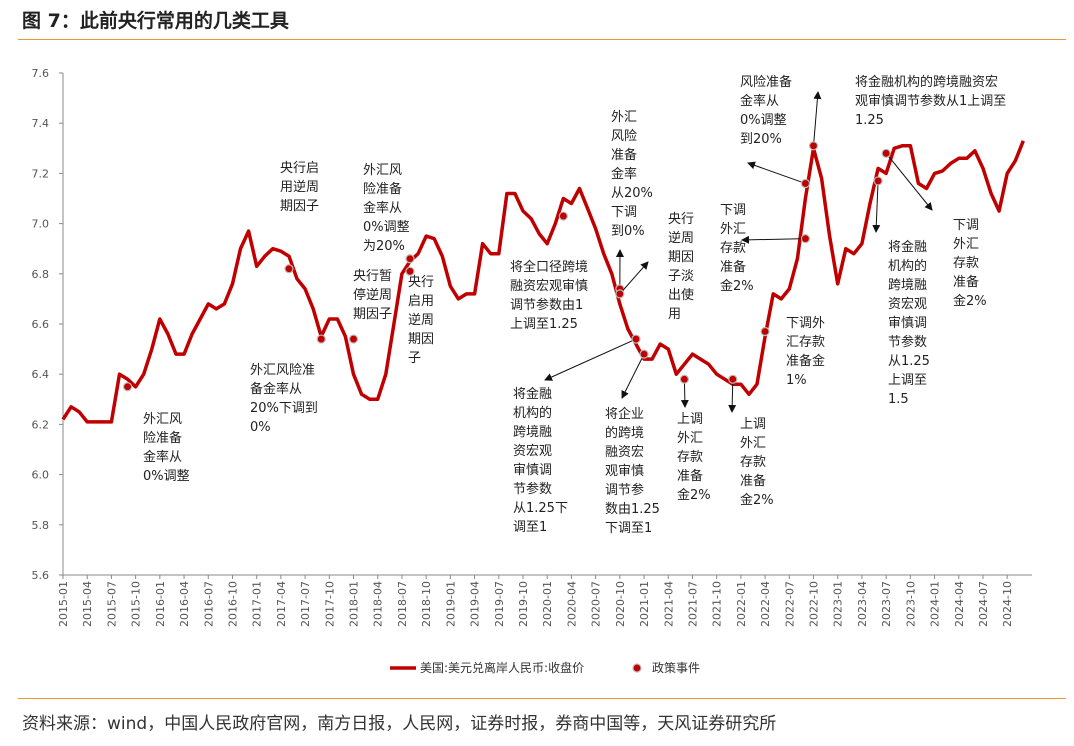 The height and width of the screenshot is (746, 1074). What do you see at coordinates (414, 358) in the screenshot?
I see `event-annotation-text: 子` at bounding box center [414, 358].